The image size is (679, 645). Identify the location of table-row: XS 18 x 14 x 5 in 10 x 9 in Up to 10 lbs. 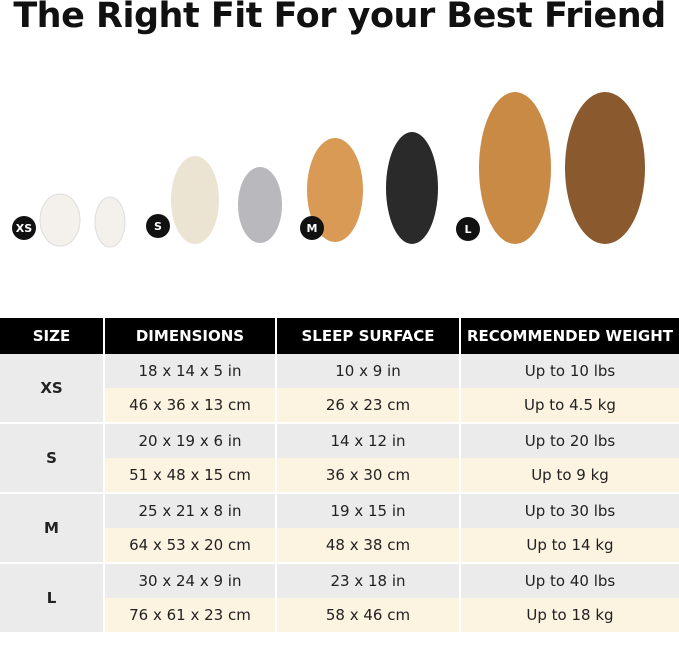
(339, 389).